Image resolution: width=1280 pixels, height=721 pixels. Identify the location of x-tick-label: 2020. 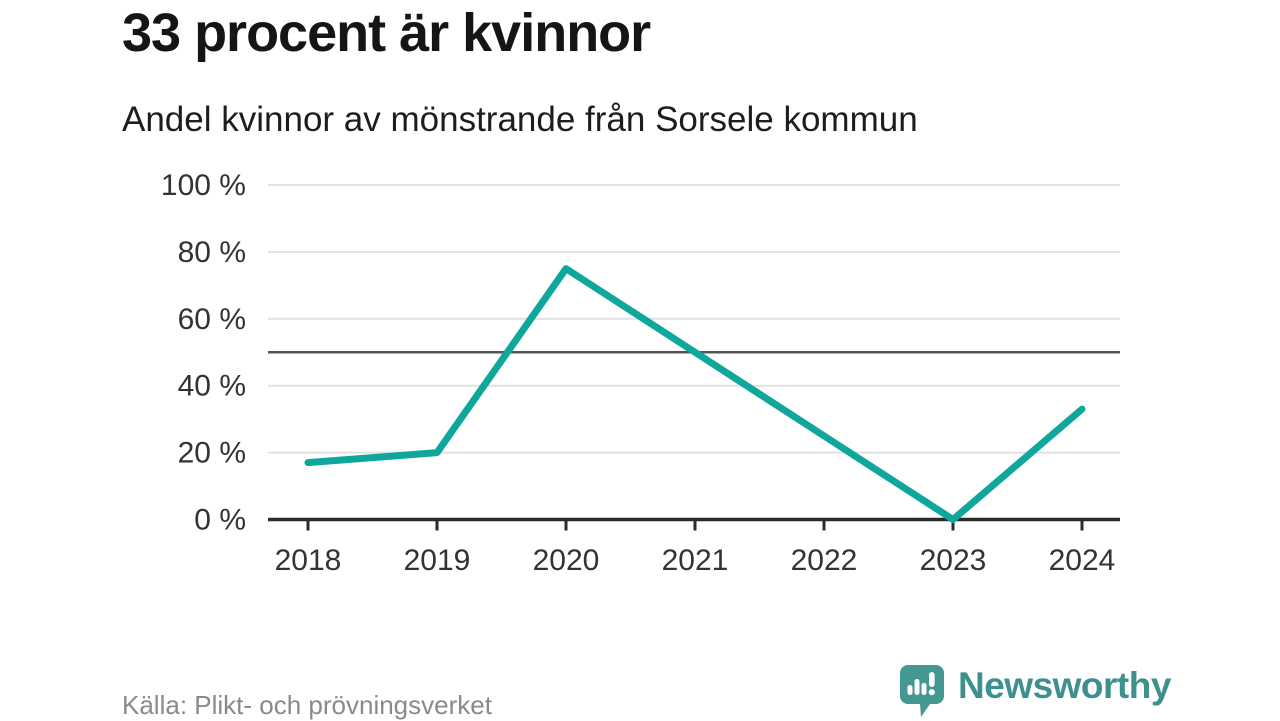
(566, 560).